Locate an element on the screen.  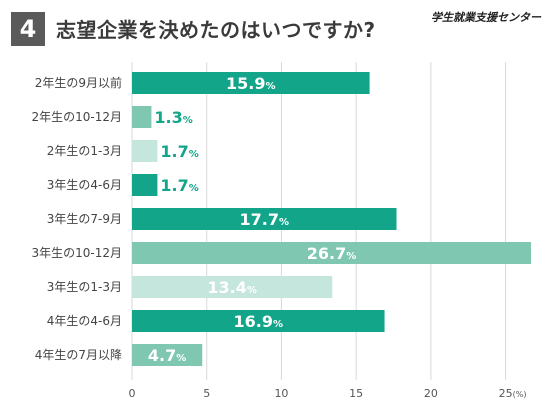
value-label: 17.7% is located at coordinates (264, 219).